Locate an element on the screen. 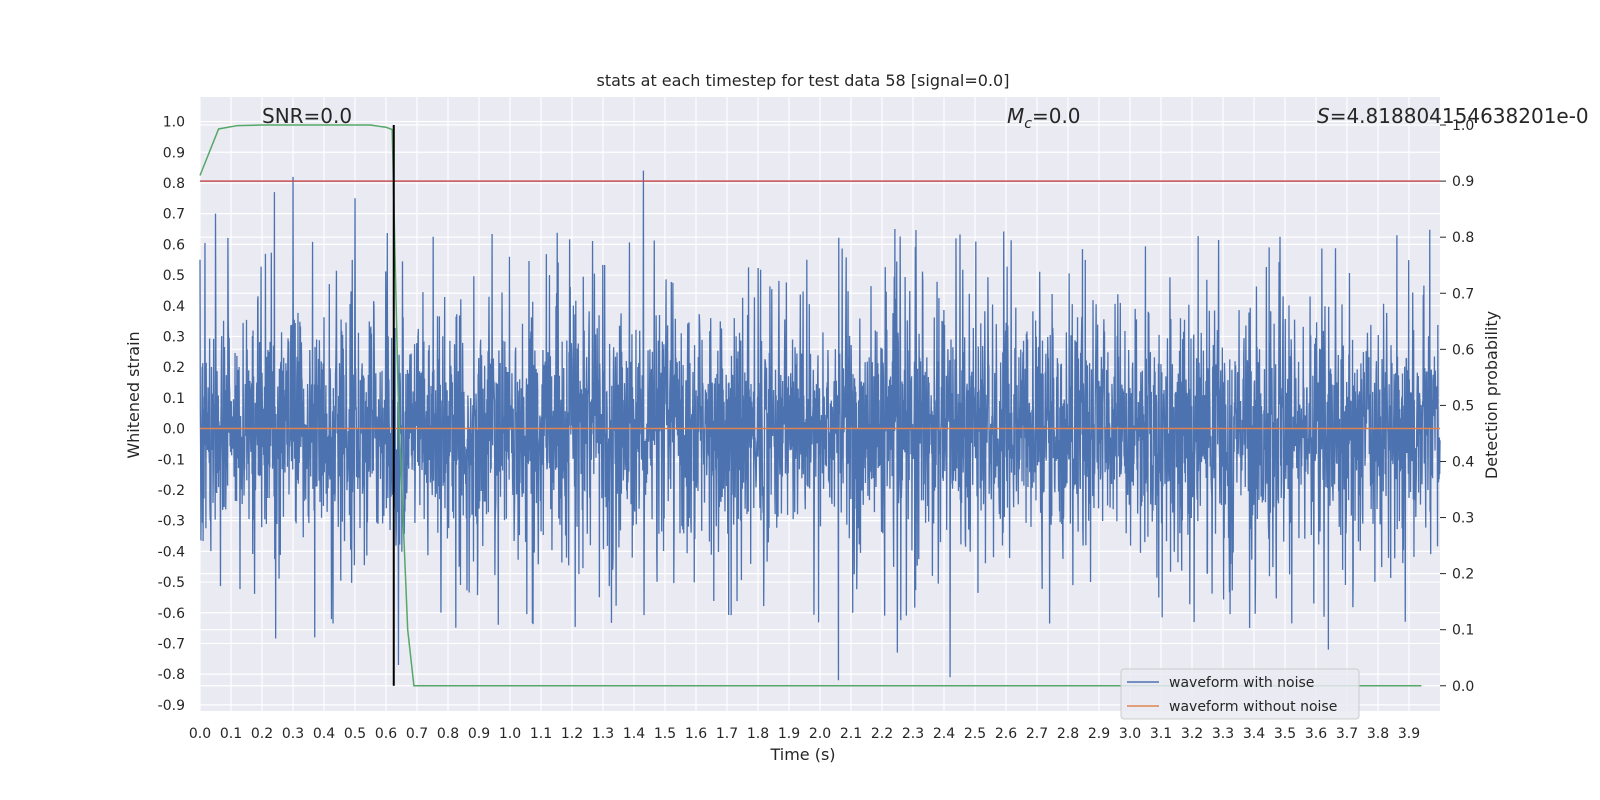  x-tick-label: 0.1 is located at coordinates (231, 734).